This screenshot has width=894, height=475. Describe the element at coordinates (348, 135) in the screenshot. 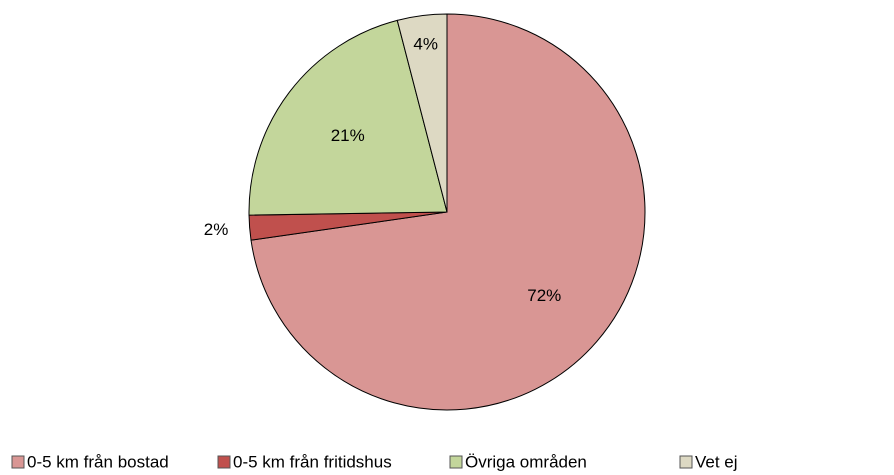

I see `data-label: 21%` at that location.